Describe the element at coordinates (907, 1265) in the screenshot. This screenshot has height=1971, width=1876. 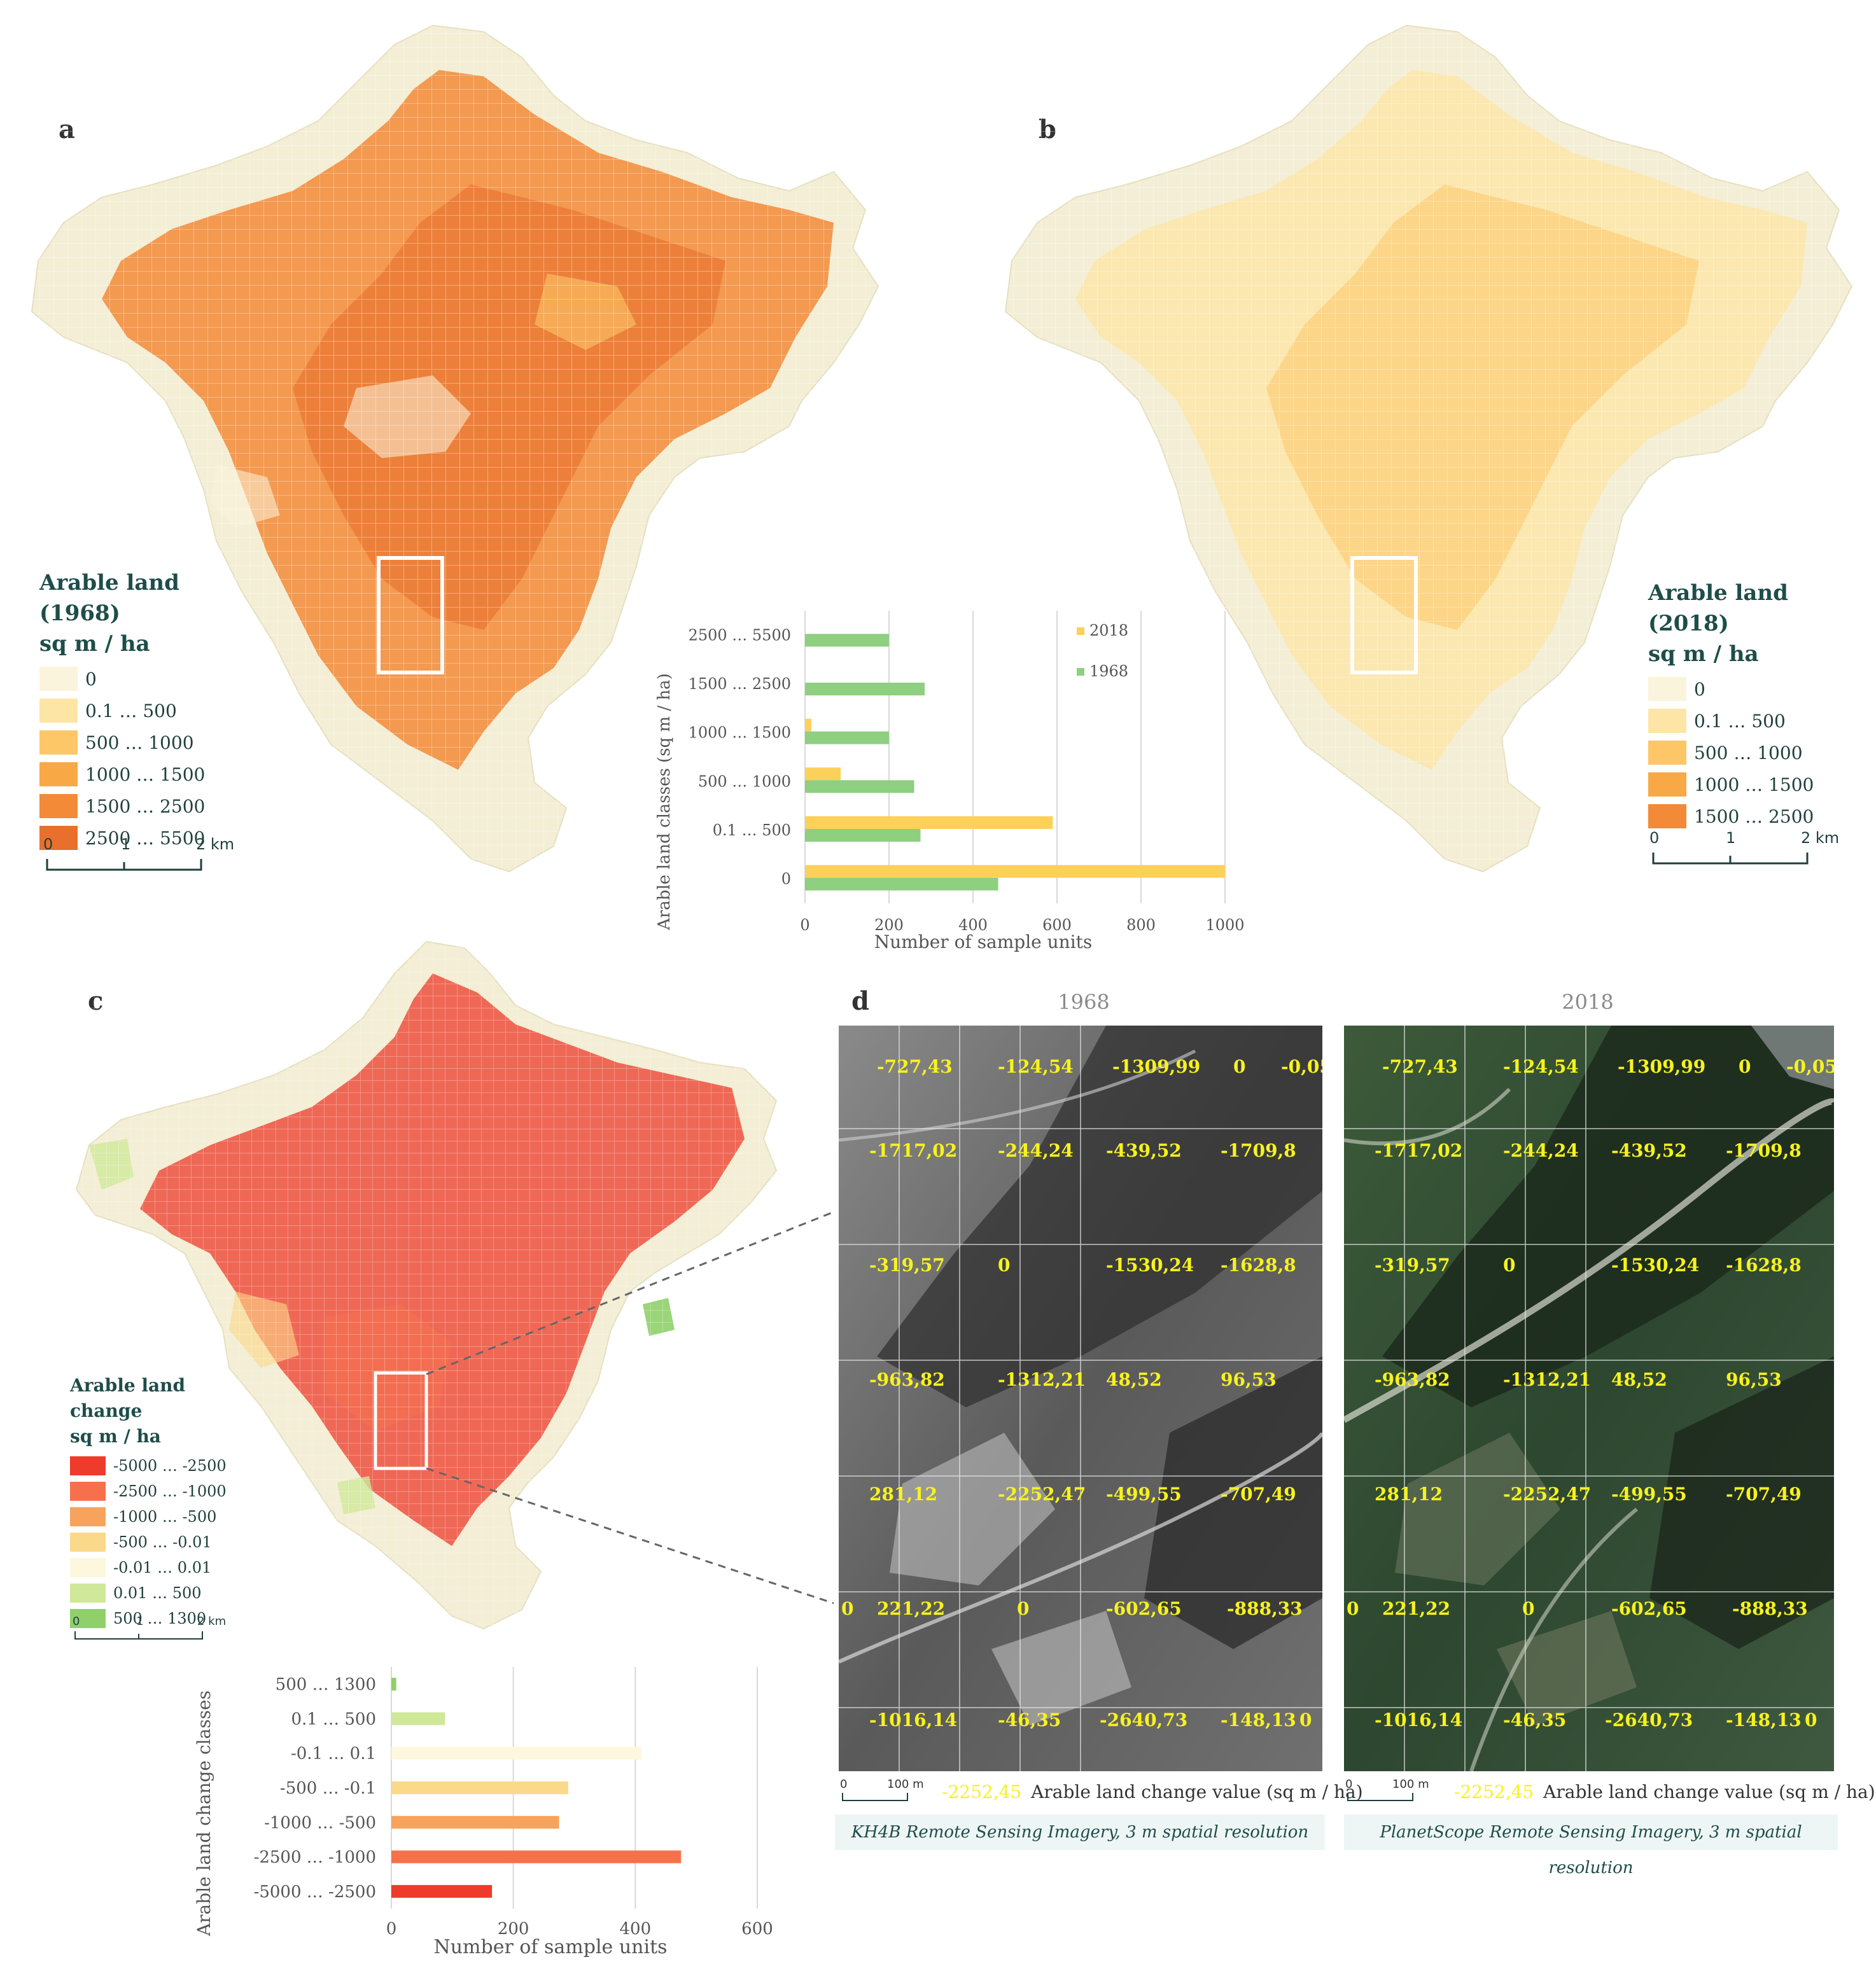
I see `img1968-cell-value: -319,57` at that location.